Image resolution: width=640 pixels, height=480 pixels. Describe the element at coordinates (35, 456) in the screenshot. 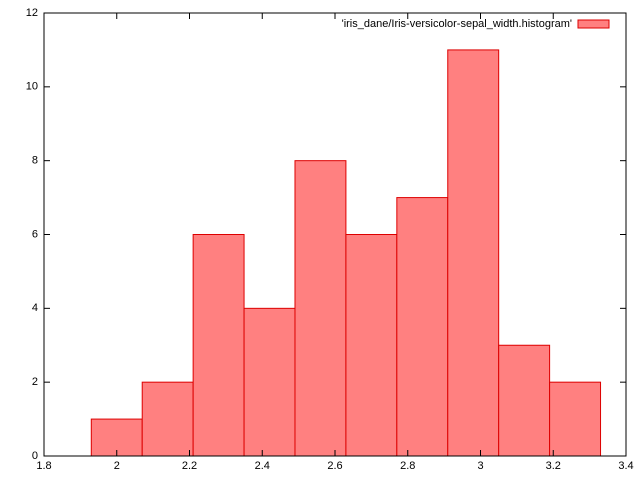

I see `y-tick-label: 0` at that location.